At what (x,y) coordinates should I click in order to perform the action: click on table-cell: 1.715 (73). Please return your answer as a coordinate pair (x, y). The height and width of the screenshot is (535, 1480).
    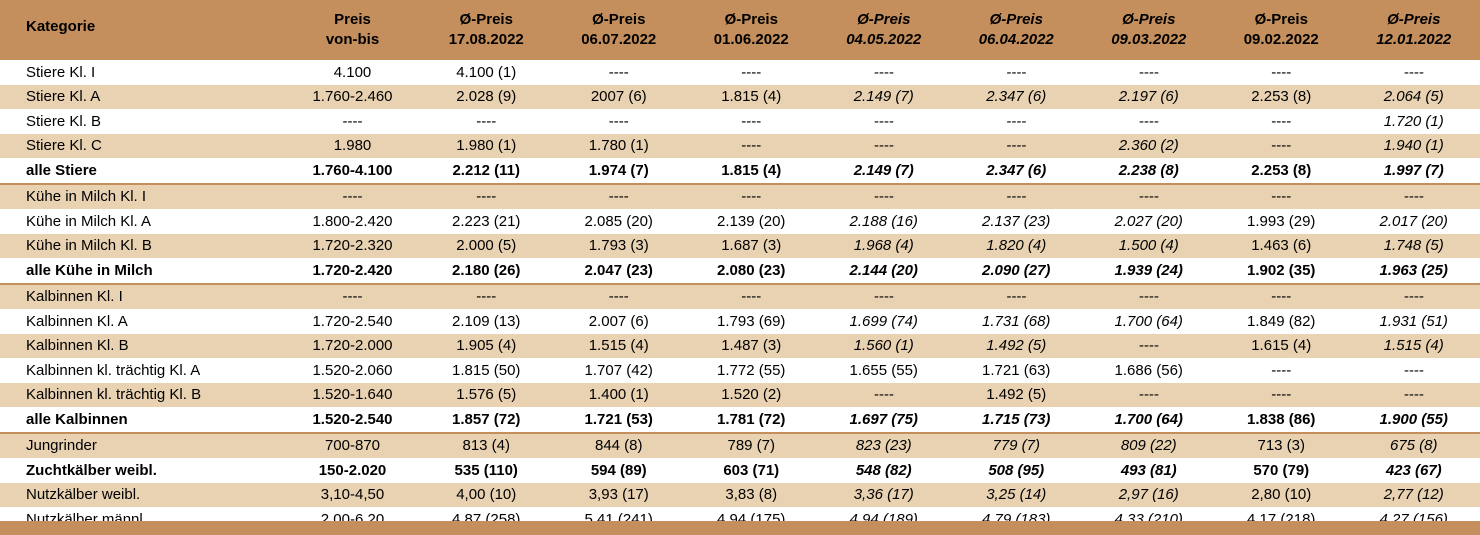
    Looking at the image, I should click on (1016, 420).